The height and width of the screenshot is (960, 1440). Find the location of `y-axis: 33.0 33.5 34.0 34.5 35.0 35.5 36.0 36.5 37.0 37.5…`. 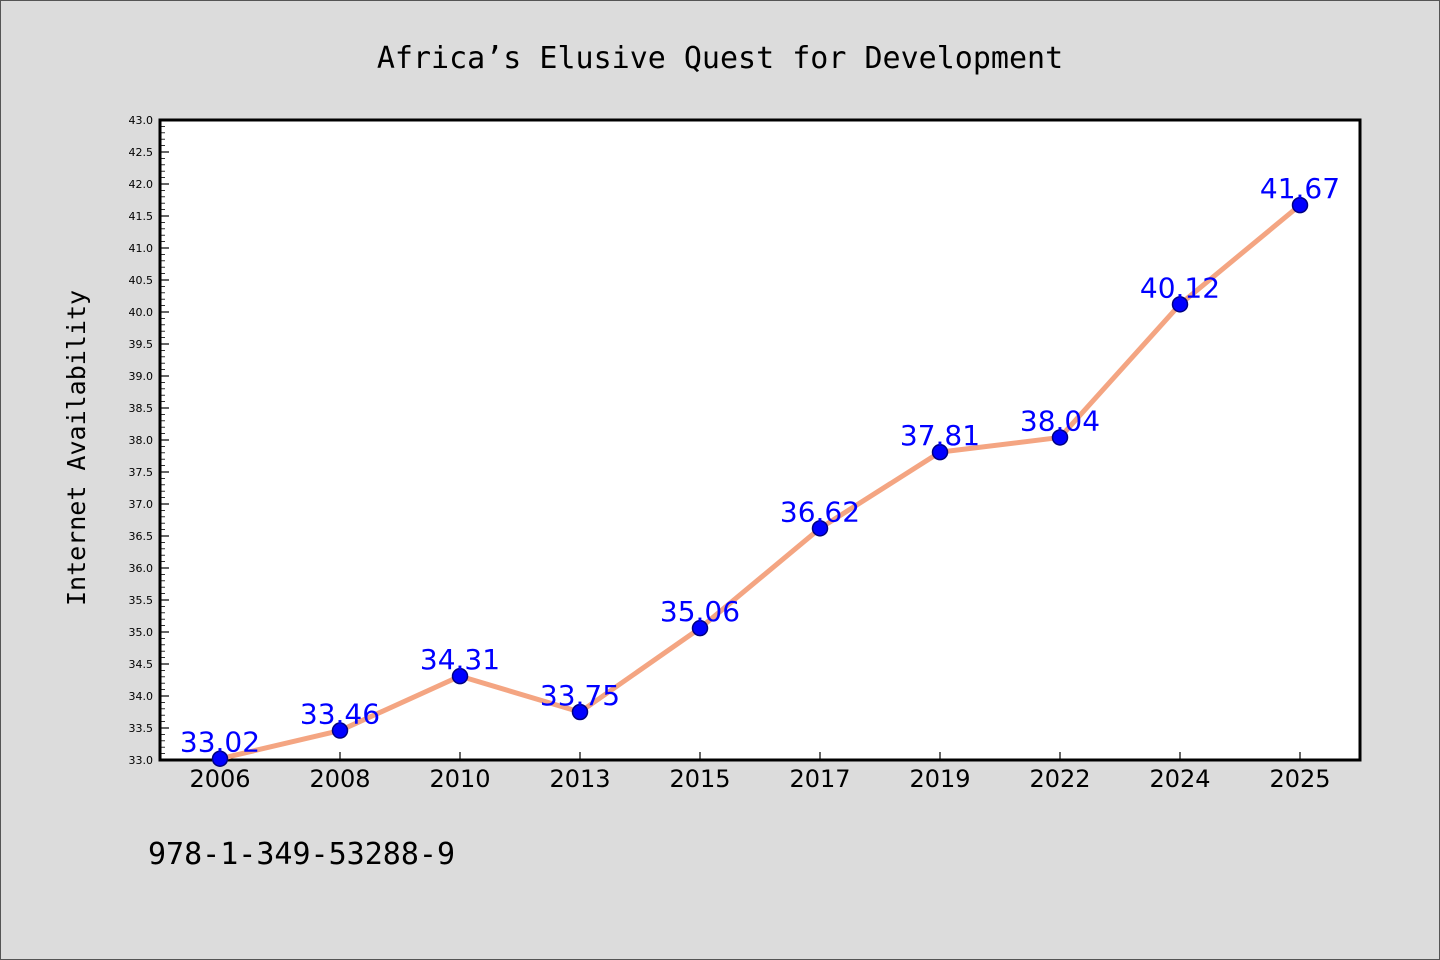

y-axis: 33.0 33.5 34.0 34.5 35.0 35.5 36.0 36.5 37.0 37.5… is located at coordinates (149, 440).